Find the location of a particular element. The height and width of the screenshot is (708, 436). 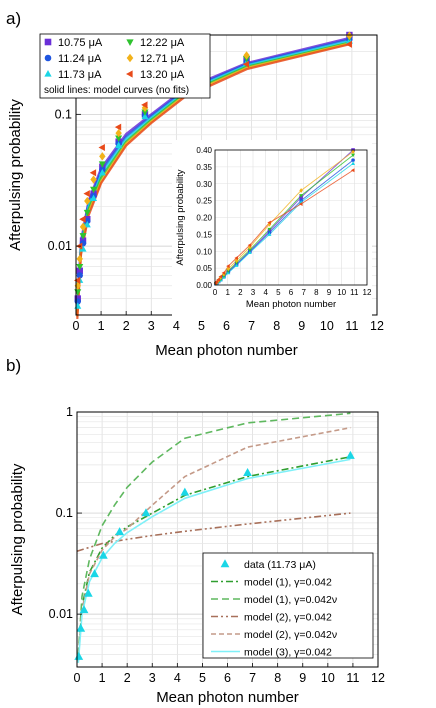

x-tick-label: 0 is located at coordinates (77, 678).